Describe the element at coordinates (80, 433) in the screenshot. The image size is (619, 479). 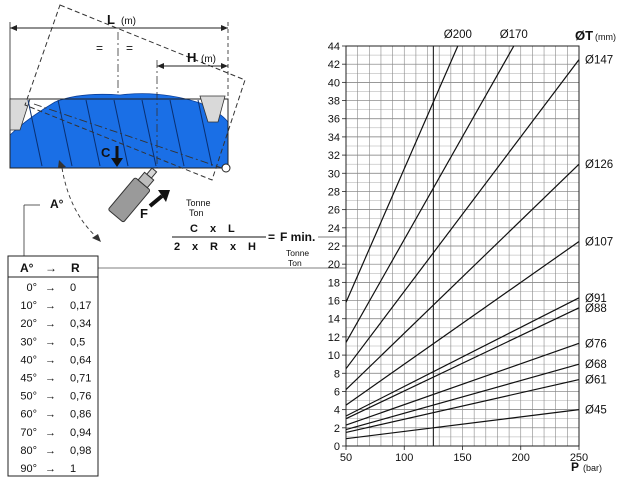
I see `table-cell-ratio: 0,94` at that location.